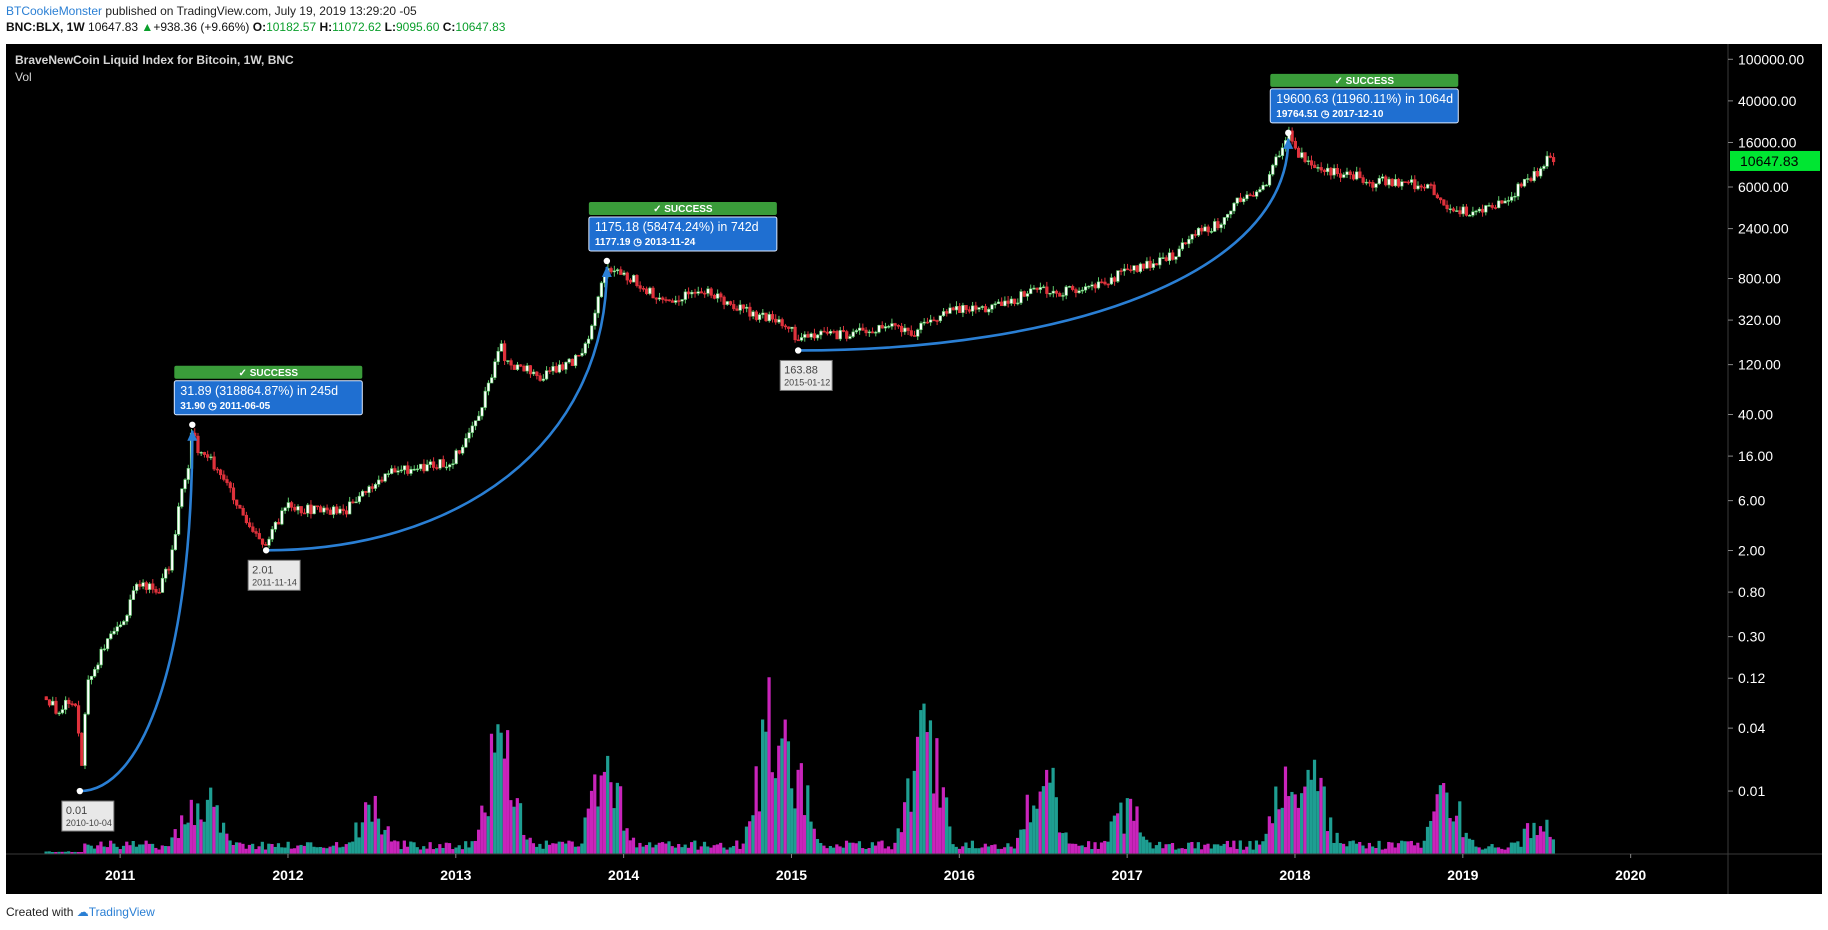 The width and height of the screenshot is (1828, 930). Describe the element at coordinates (1767, 101) in the screenshot. I see `price-tick-label: 40000.00` at that location.